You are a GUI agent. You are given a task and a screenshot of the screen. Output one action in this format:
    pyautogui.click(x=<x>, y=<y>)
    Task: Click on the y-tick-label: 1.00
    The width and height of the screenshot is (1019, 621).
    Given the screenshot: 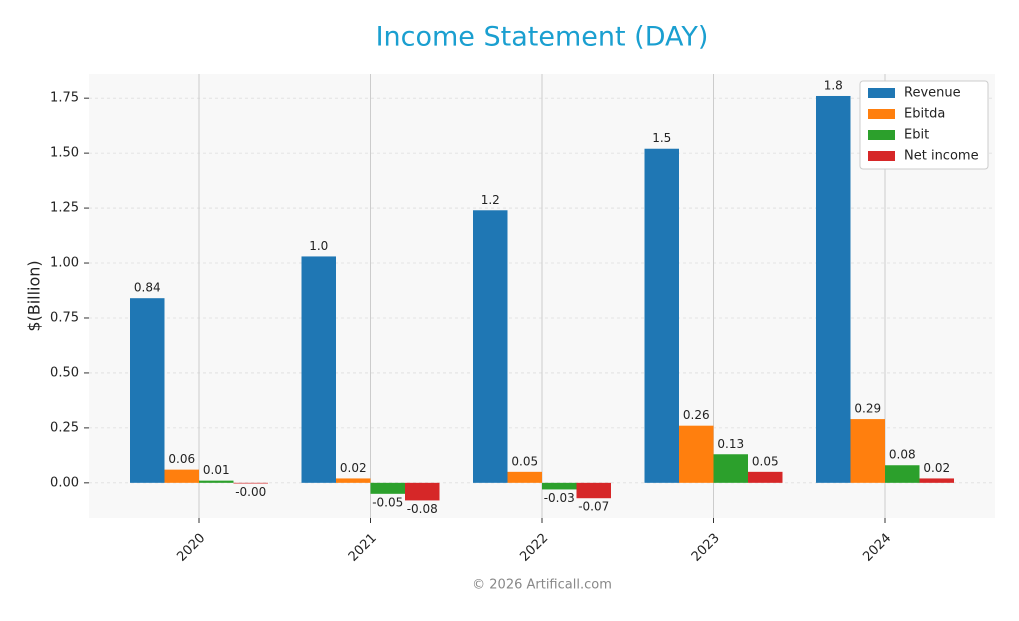 What is the action you would take?
    pyautogui.click(x=64, y=263)
    